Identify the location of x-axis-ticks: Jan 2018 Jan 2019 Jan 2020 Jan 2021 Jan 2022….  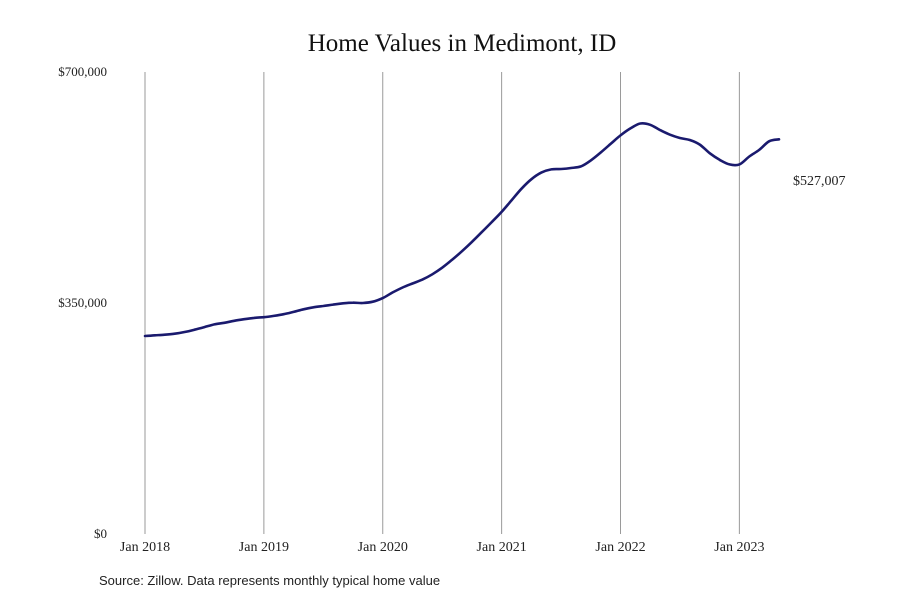
(442, 547).